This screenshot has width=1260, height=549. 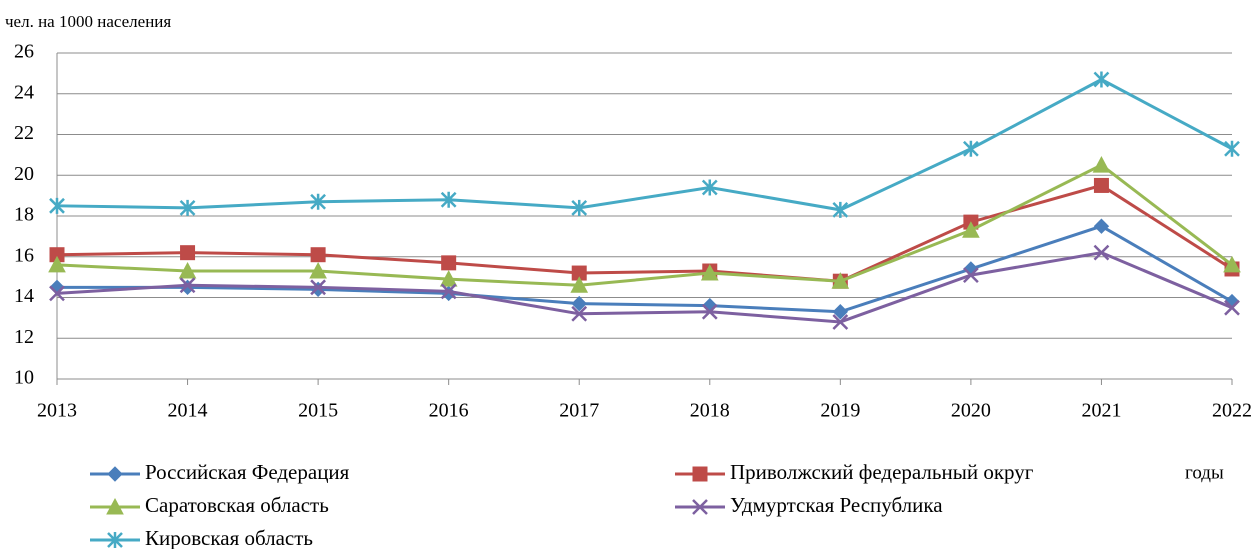 I want to click on x-tick-label: 2020, so click(x=971, y=411).